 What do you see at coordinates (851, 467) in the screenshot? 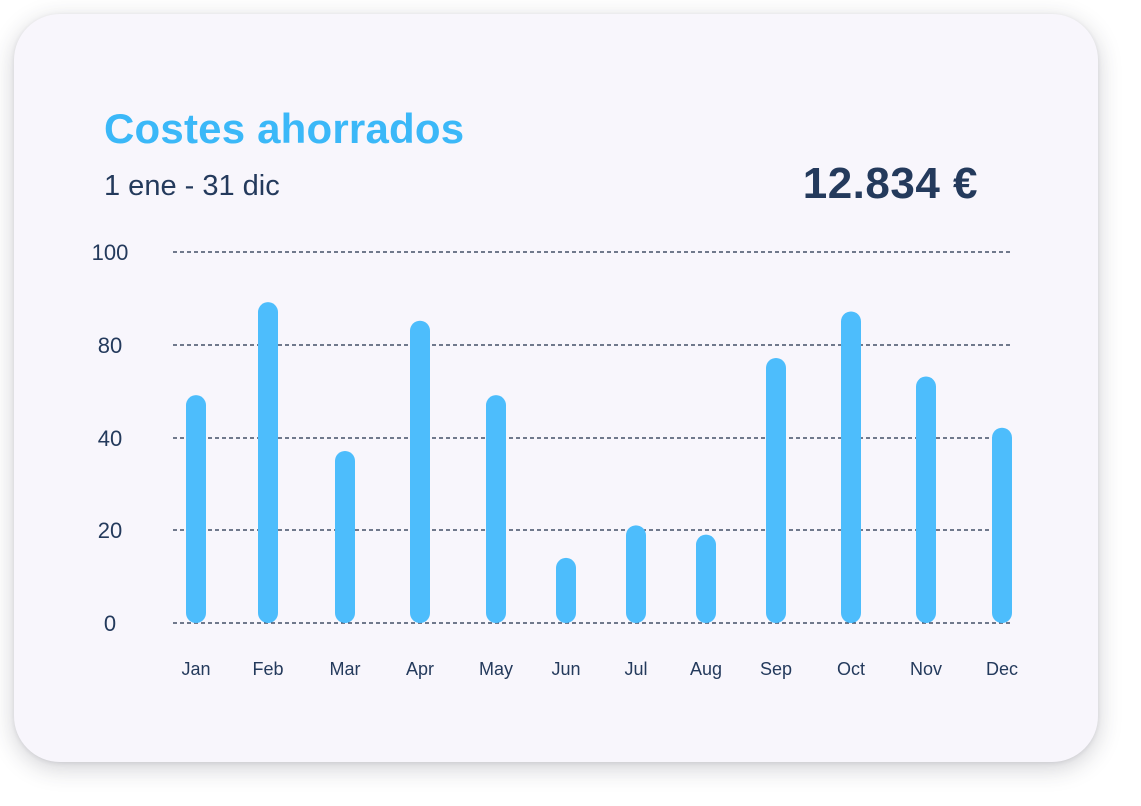
I see `bar-oct` at bounding box center [851, 467].